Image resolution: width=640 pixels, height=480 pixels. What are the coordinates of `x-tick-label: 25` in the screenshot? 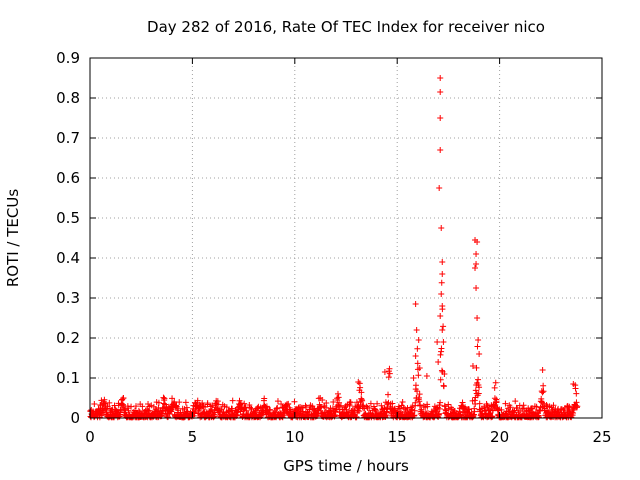 It's located at (601, 437).